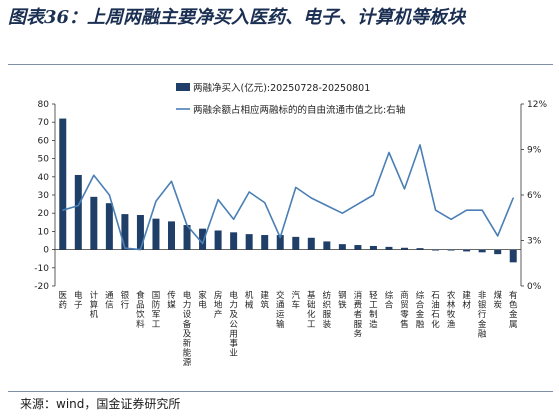 Image resolution: width=559 pixels, height=416 pixels. I want to click on bar-建材, so click(467, 250).